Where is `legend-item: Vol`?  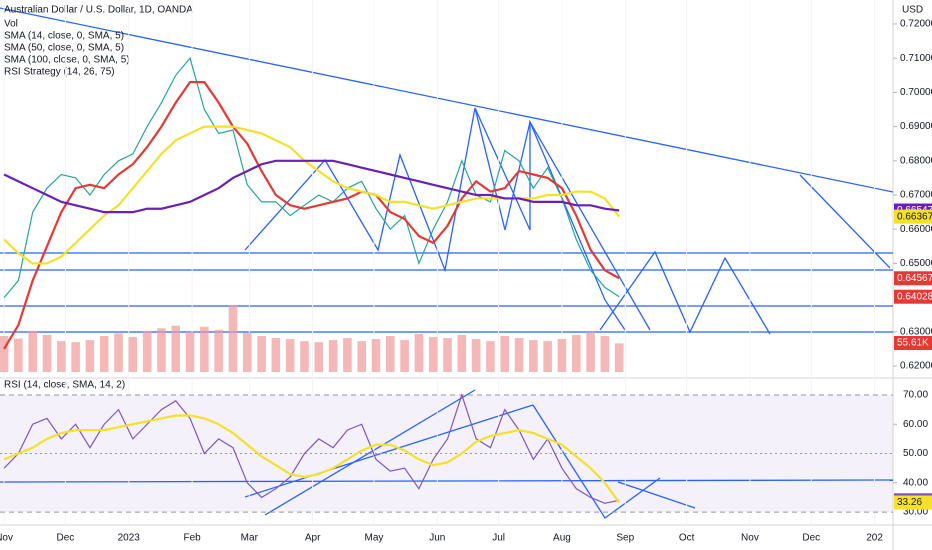 legend-item: Vol is located at coordinates (11, 24).